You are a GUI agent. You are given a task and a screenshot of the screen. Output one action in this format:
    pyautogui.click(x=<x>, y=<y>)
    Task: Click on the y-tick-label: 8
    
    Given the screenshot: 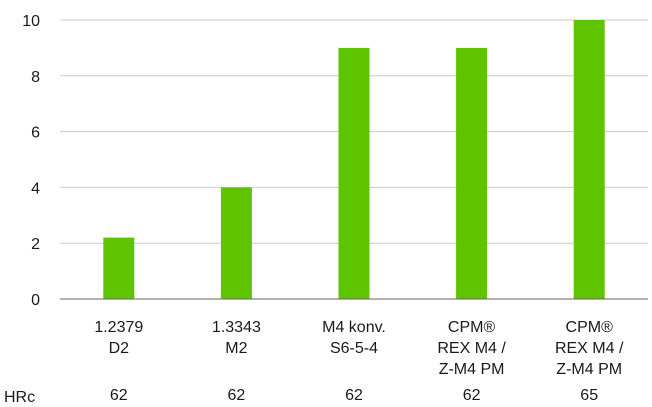 What is the action you would take?
    pyautogui.click(x=35, y=77)
    